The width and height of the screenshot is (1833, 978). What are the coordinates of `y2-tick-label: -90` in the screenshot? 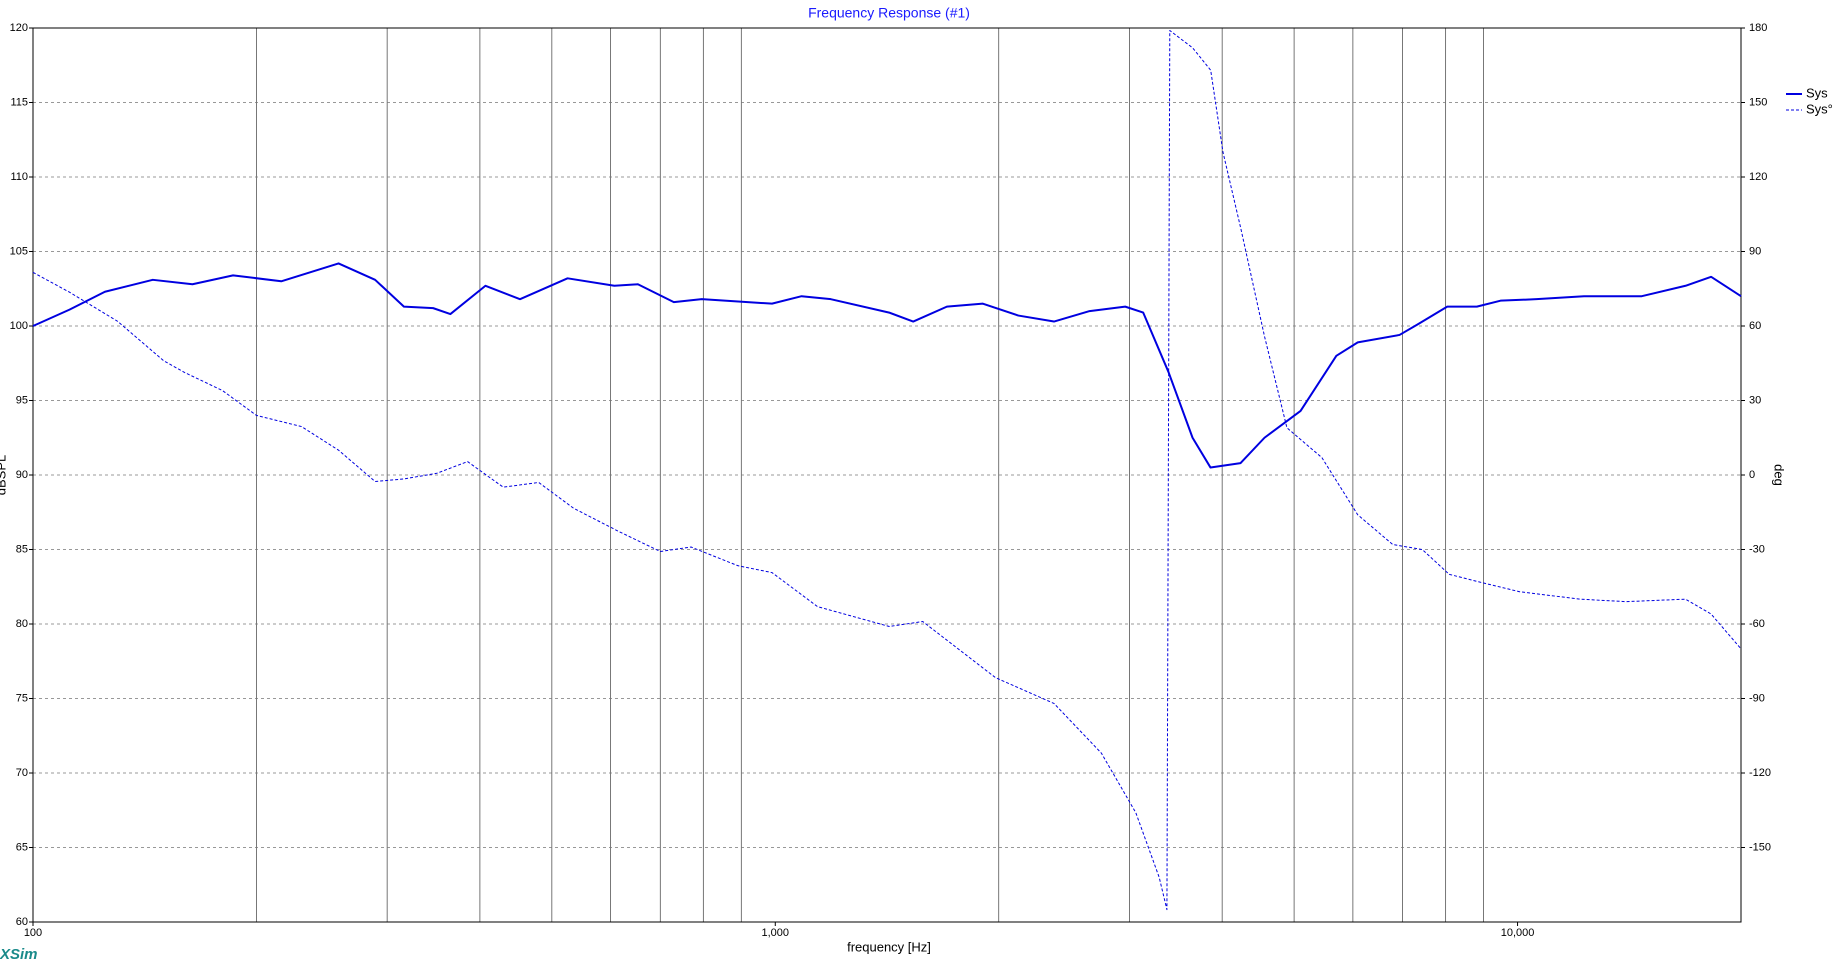 It's located at (1757, 698).